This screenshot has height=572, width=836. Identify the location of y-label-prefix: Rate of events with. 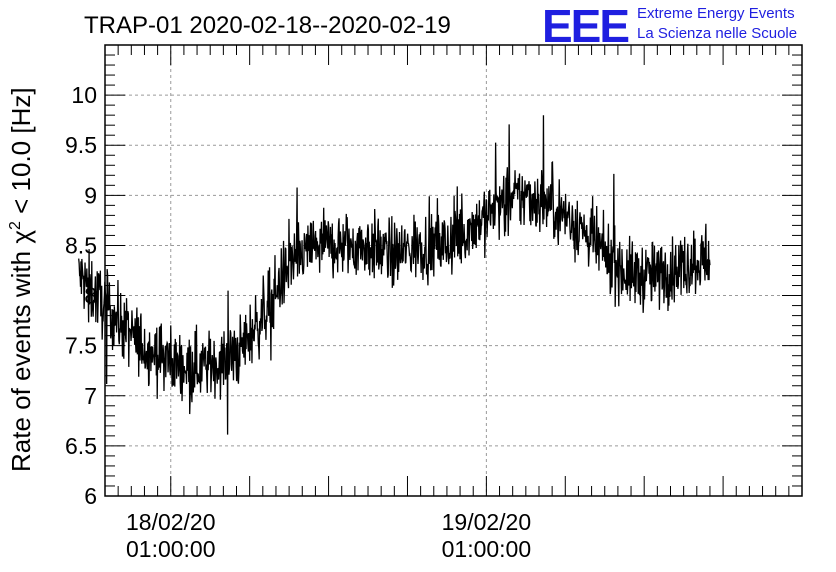
(21, 358).